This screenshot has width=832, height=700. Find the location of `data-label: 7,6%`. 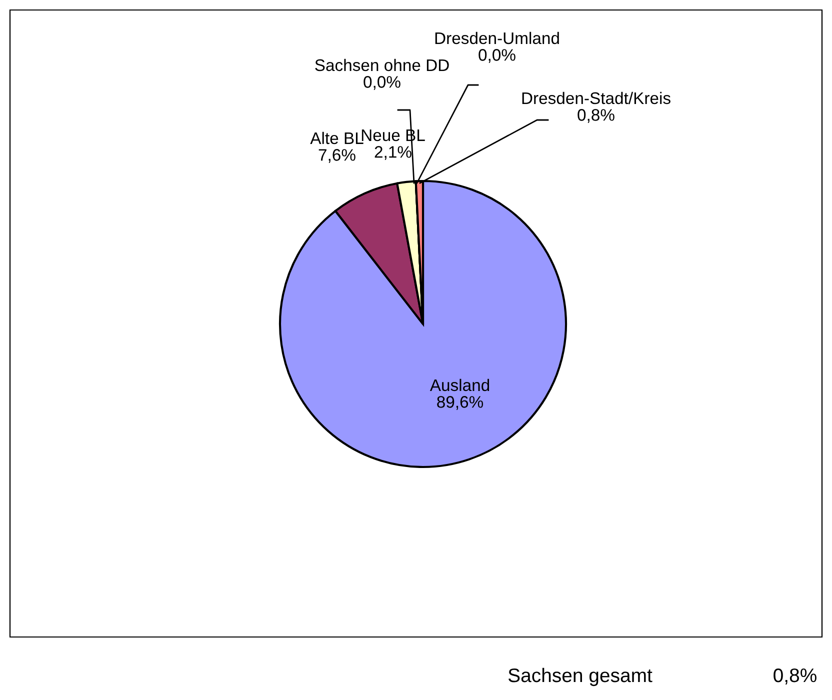

data-label: 7,6% is located at coordinates (337, 156).